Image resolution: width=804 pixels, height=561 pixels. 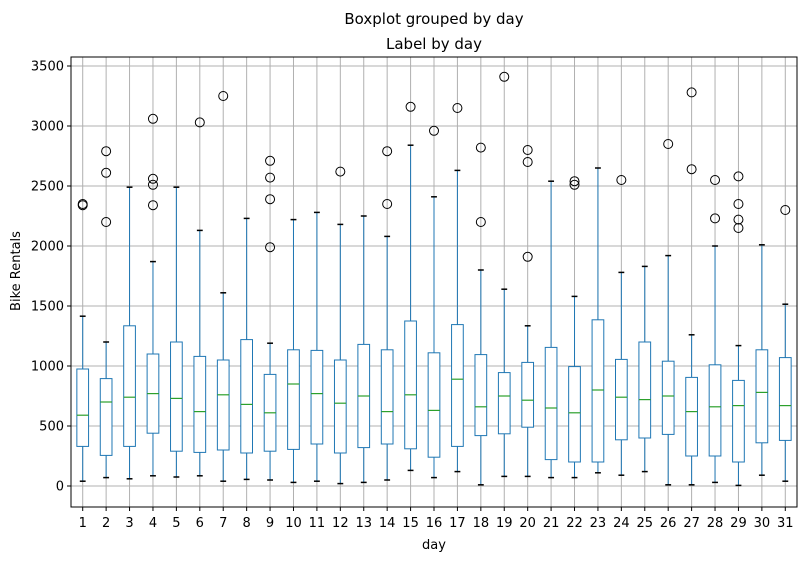 What do you see at coordinates (47, 367) in the screenshot?
I see `y-tick-label-1000: 1000` at bounding box center [47, 367].